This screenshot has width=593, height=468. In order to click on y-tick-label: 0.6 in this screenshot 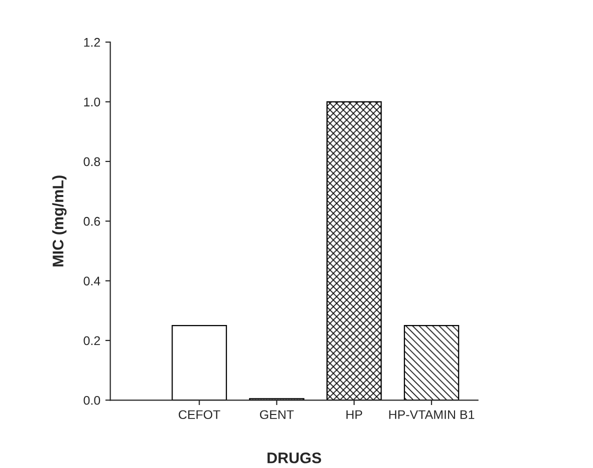, I will do `click(92, 221)`.